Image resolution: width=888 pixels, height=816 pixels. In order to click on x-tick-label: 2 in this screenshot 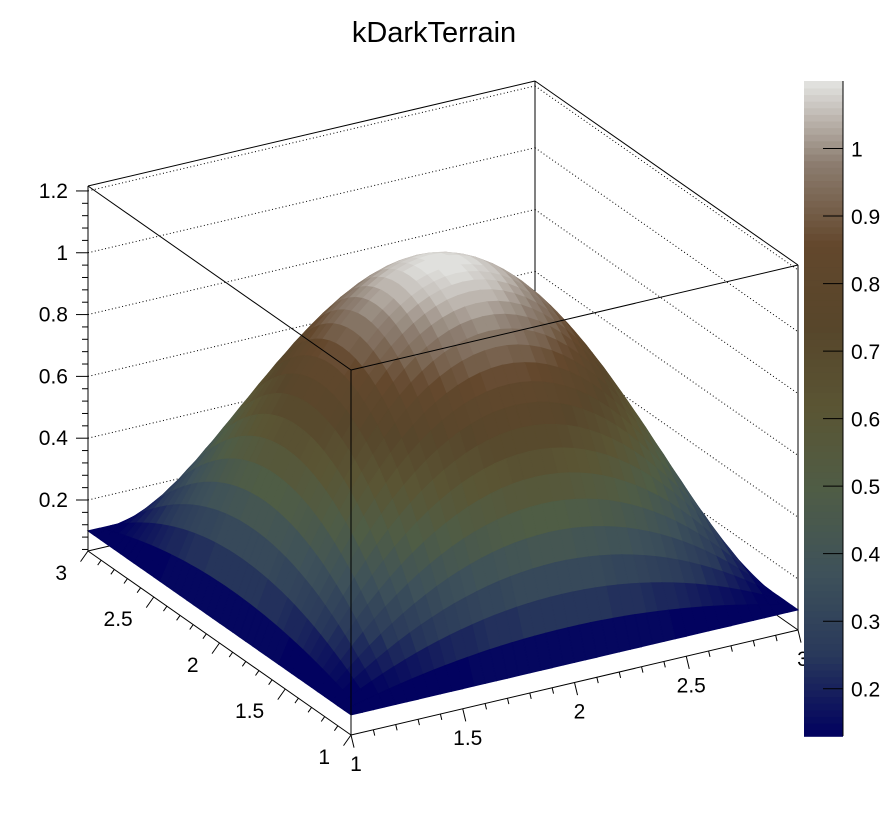, I will do `click(580, 712)`.